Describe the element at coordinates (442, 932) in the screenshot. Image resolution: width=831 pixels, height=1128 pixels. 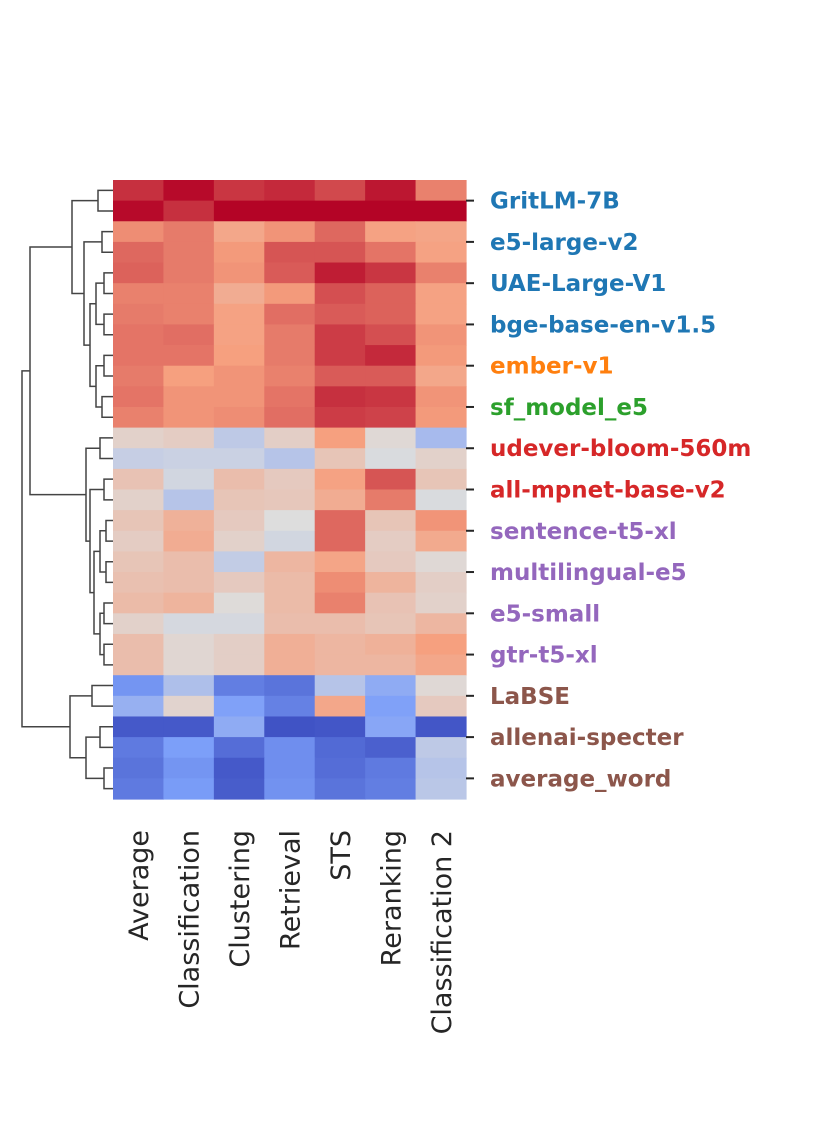
I see `column-label: Classification 2` at that location.